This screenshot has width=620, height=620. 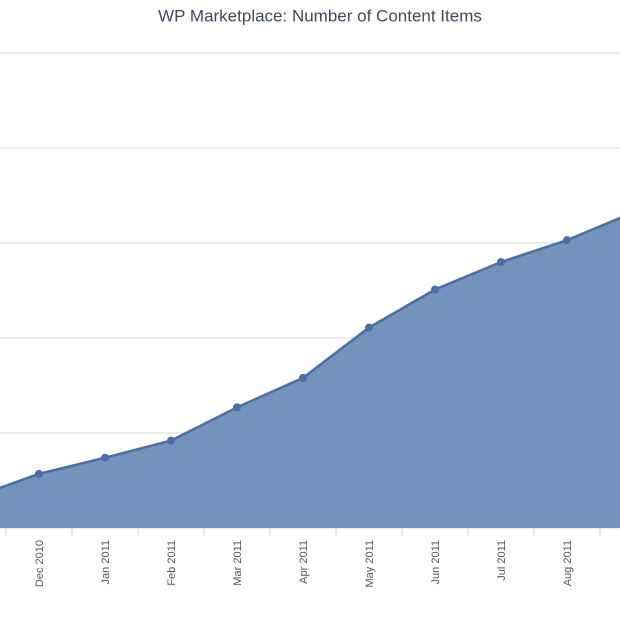 What do you see at coordinates (106, 562) in the screenshot?
I see `x-tick-label: Jan 2011` at bounding box center [106, 562].